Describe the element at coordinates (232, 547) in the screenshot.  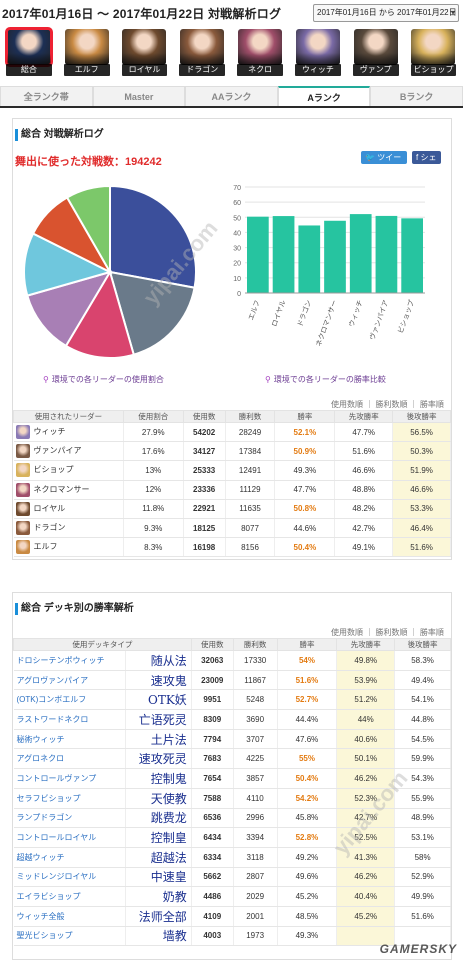
I see `table-row: エルフ 8.3% 16198 8156 50.4% 49.1% 51.6%` at that location.